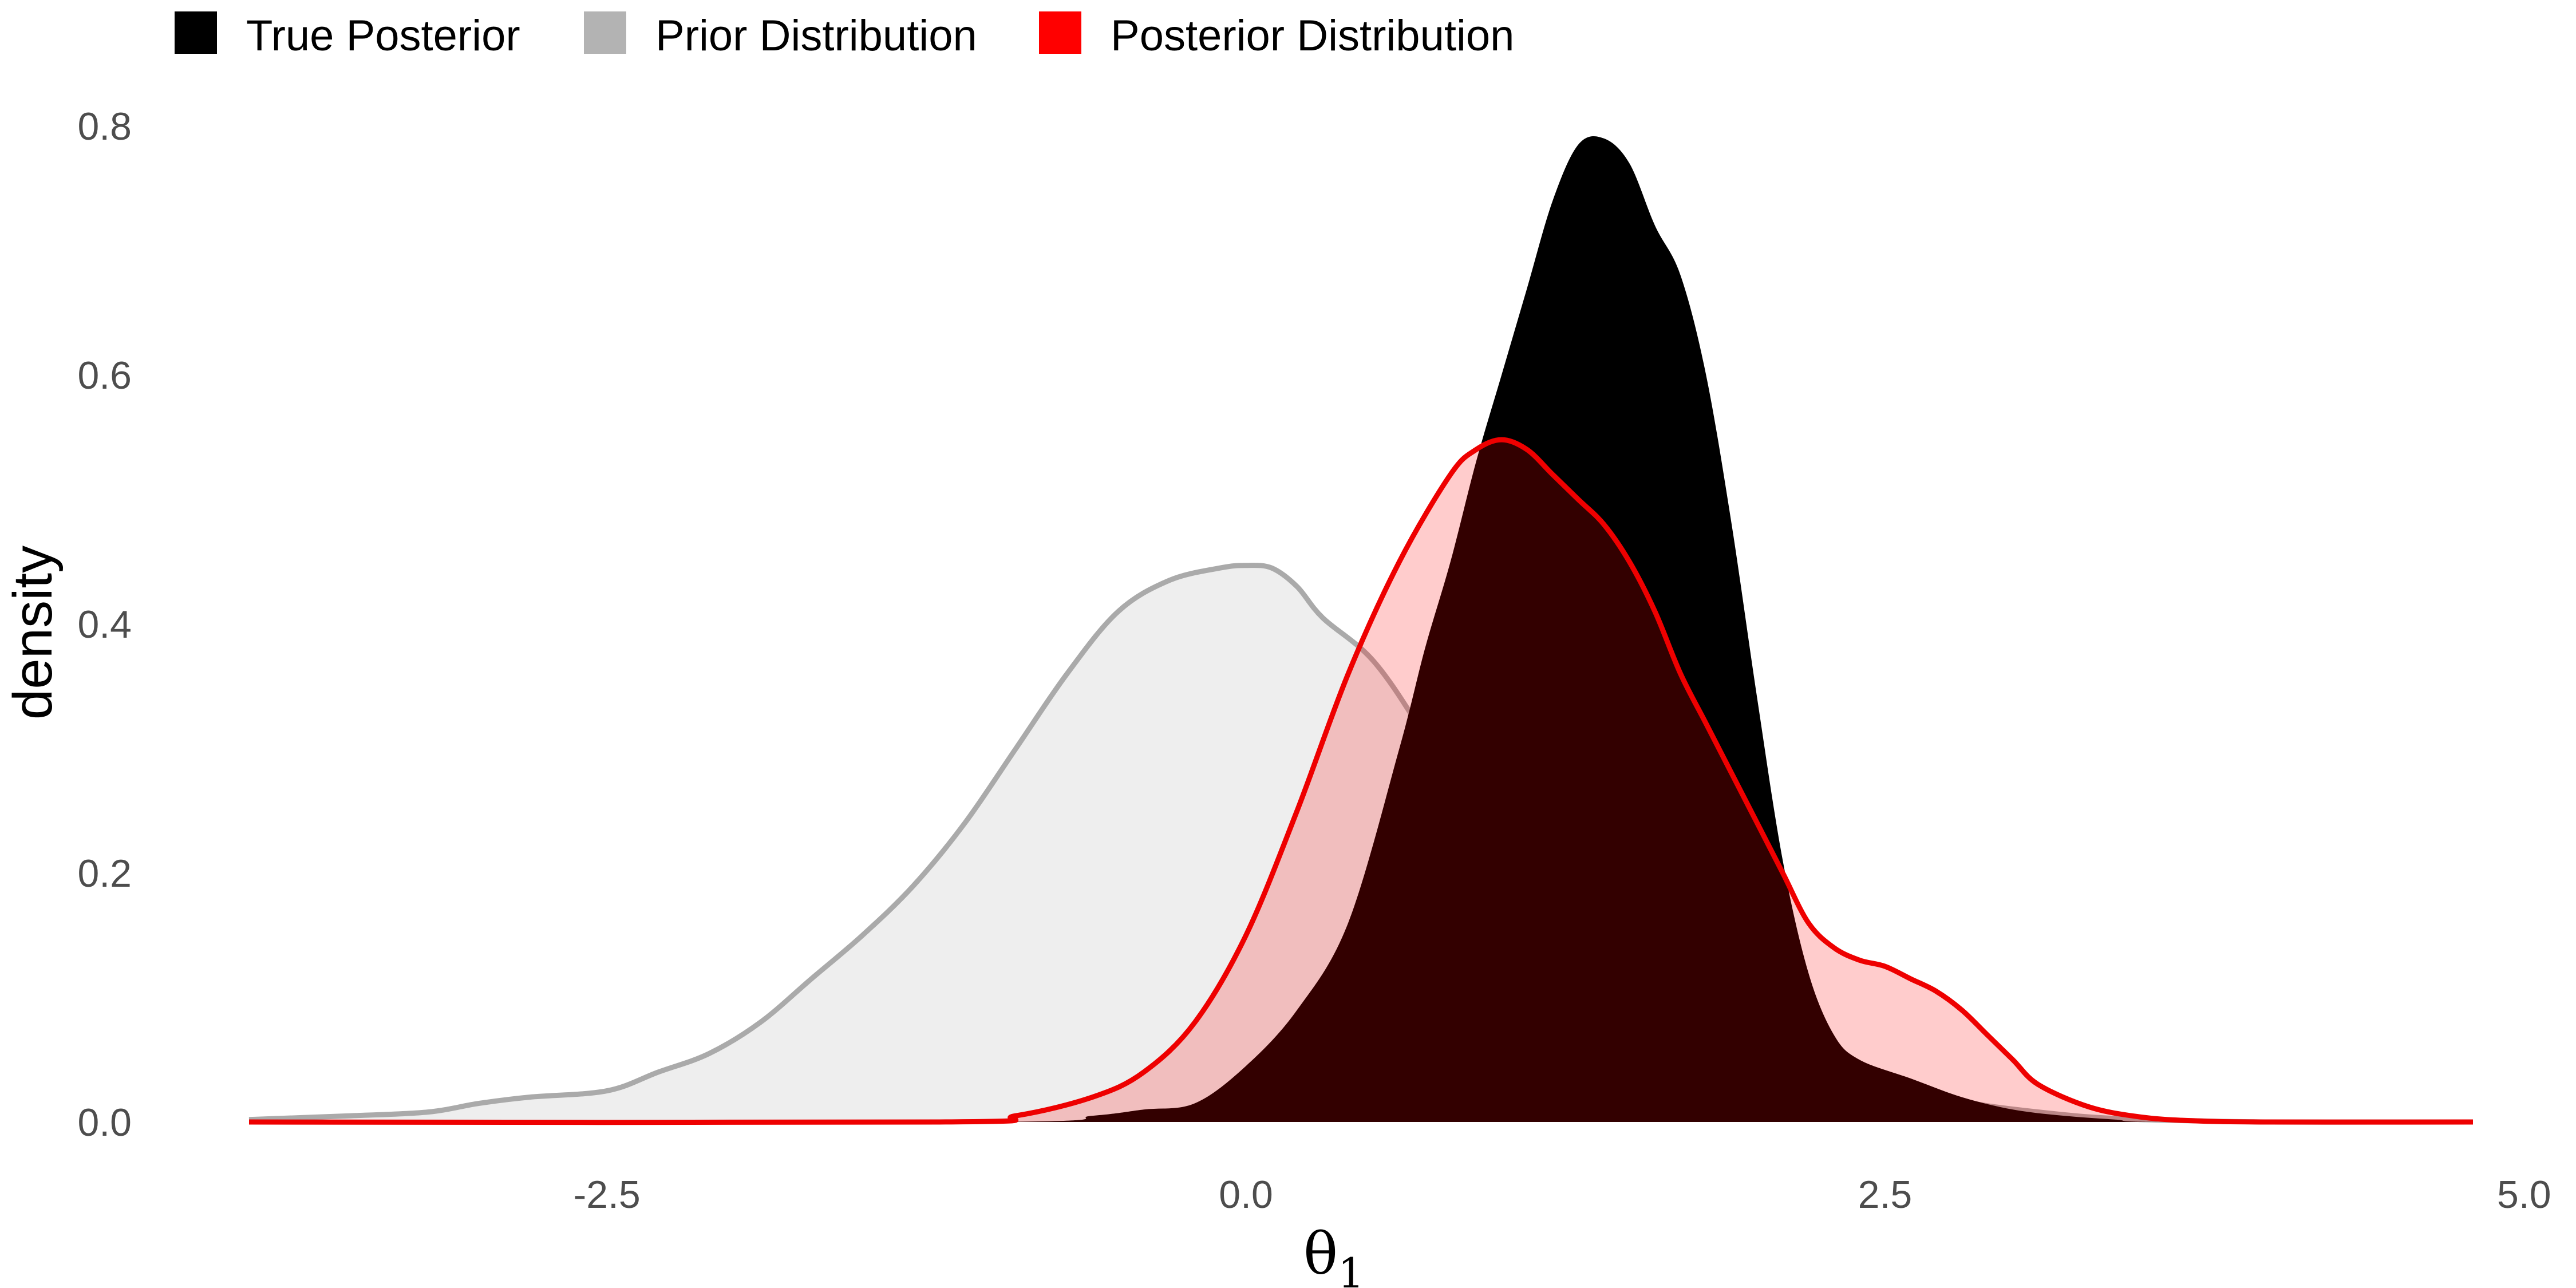 The width and height of the screenshot is (2576, 1288). What do you see at coordinates (607, 1194) in the screenshot?
I see `x-tick-label: -2.5` at bounding box center [607, 1194].